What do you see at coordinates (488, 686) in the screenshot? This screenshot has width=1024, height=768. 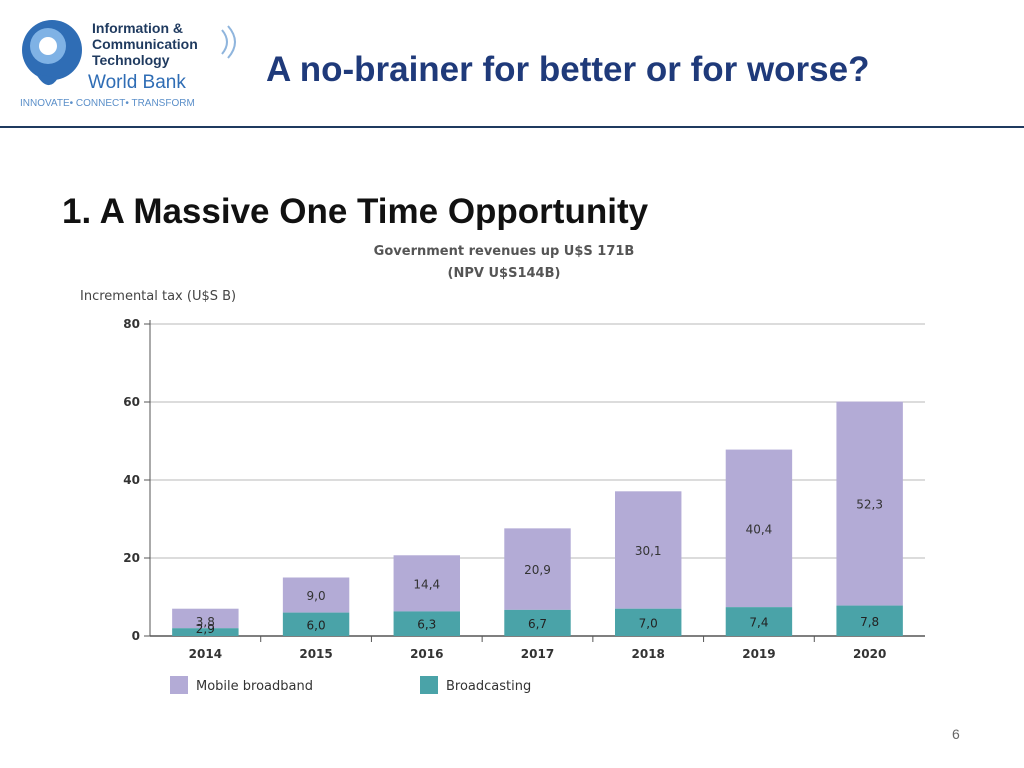 I see `legend-label-broadcasting: Broadcasting` at bounding box center [488, 686].